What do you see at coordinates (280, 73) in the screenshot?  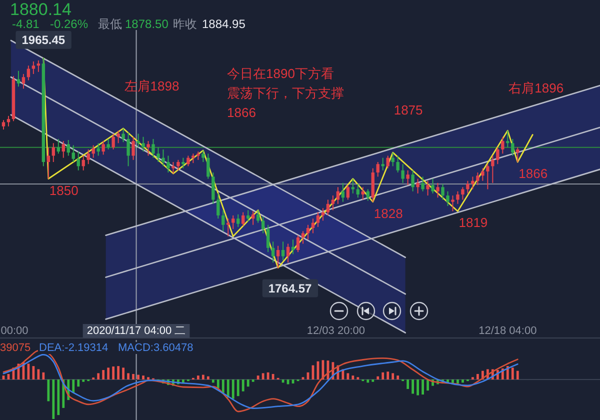 I see `annotation: 今日在1890下方看` at bounding box center [280, 73].